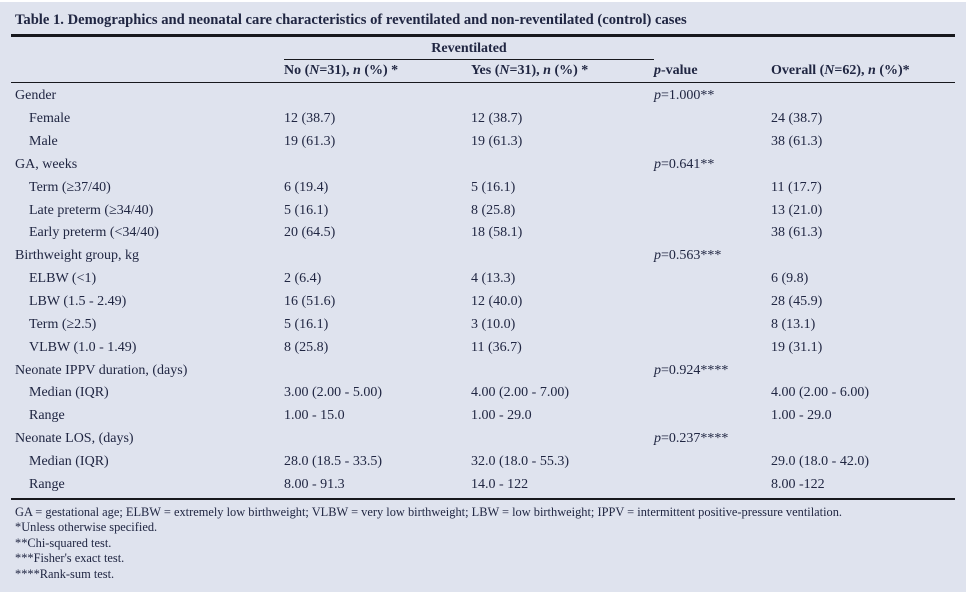 Image resolution: width=966 pixels, height=599 pixels. Describe the element at coordinates (314, 416) in the screenshot. I see `cell-no: 1.00 - 15.0` at that location.